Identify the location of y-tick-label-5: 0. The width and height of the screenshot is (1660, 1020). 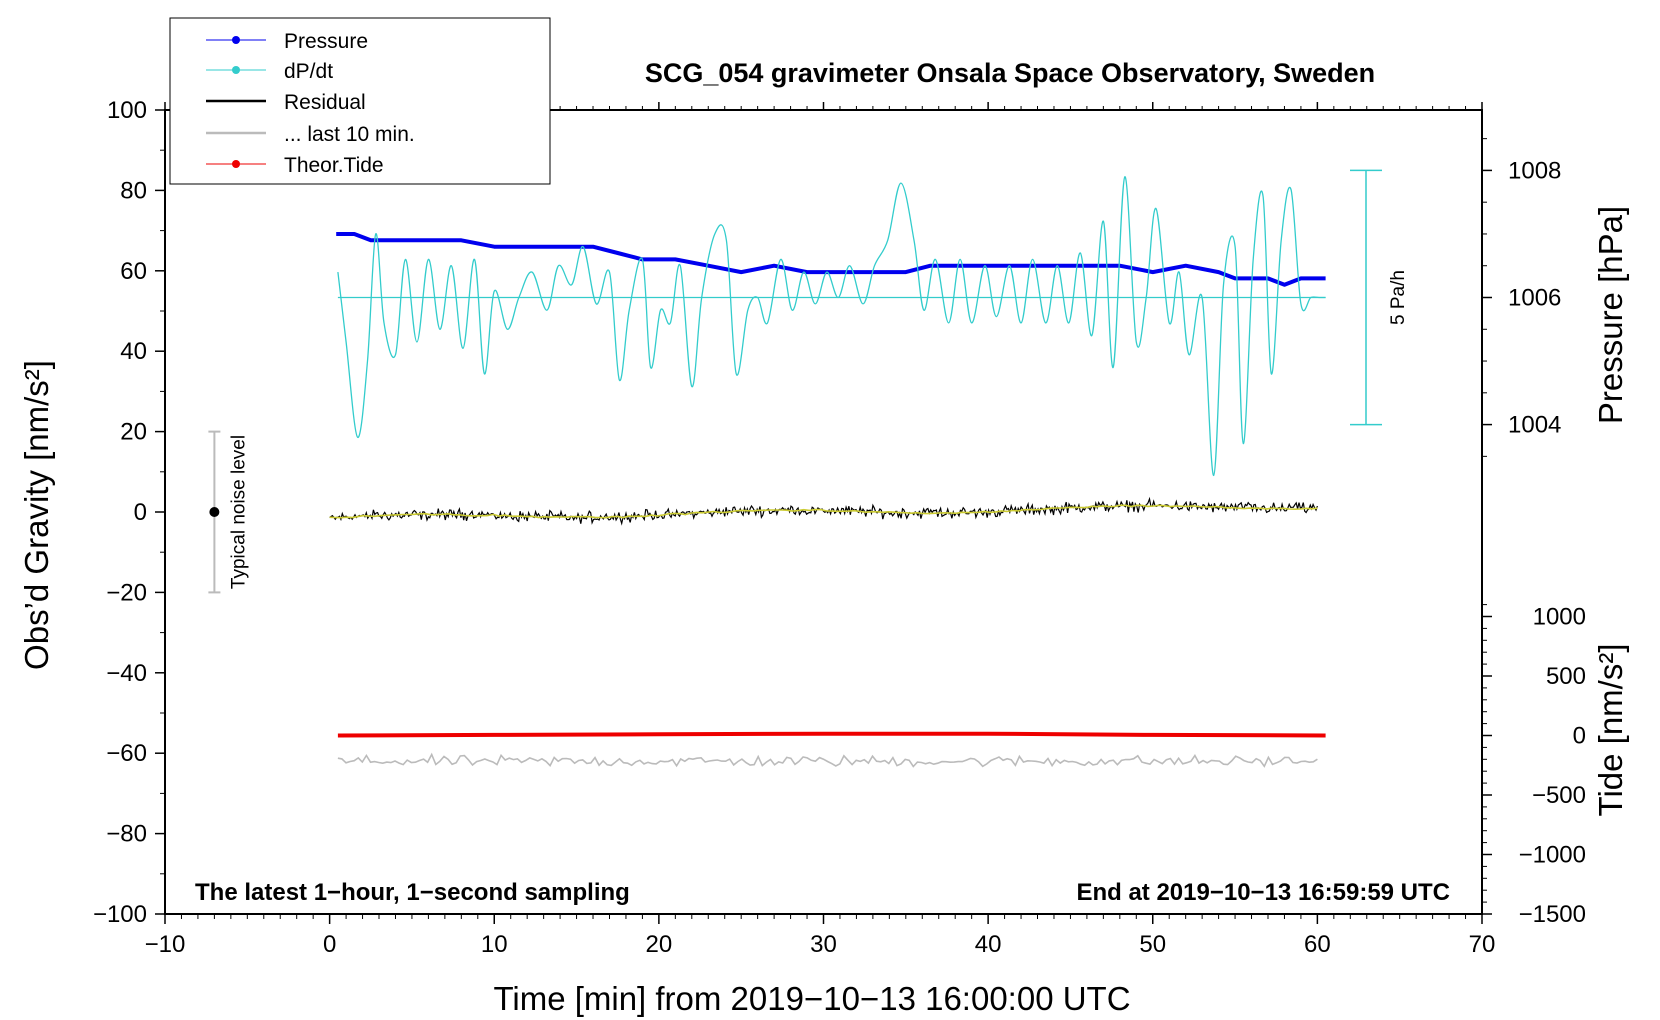
(140, 512).